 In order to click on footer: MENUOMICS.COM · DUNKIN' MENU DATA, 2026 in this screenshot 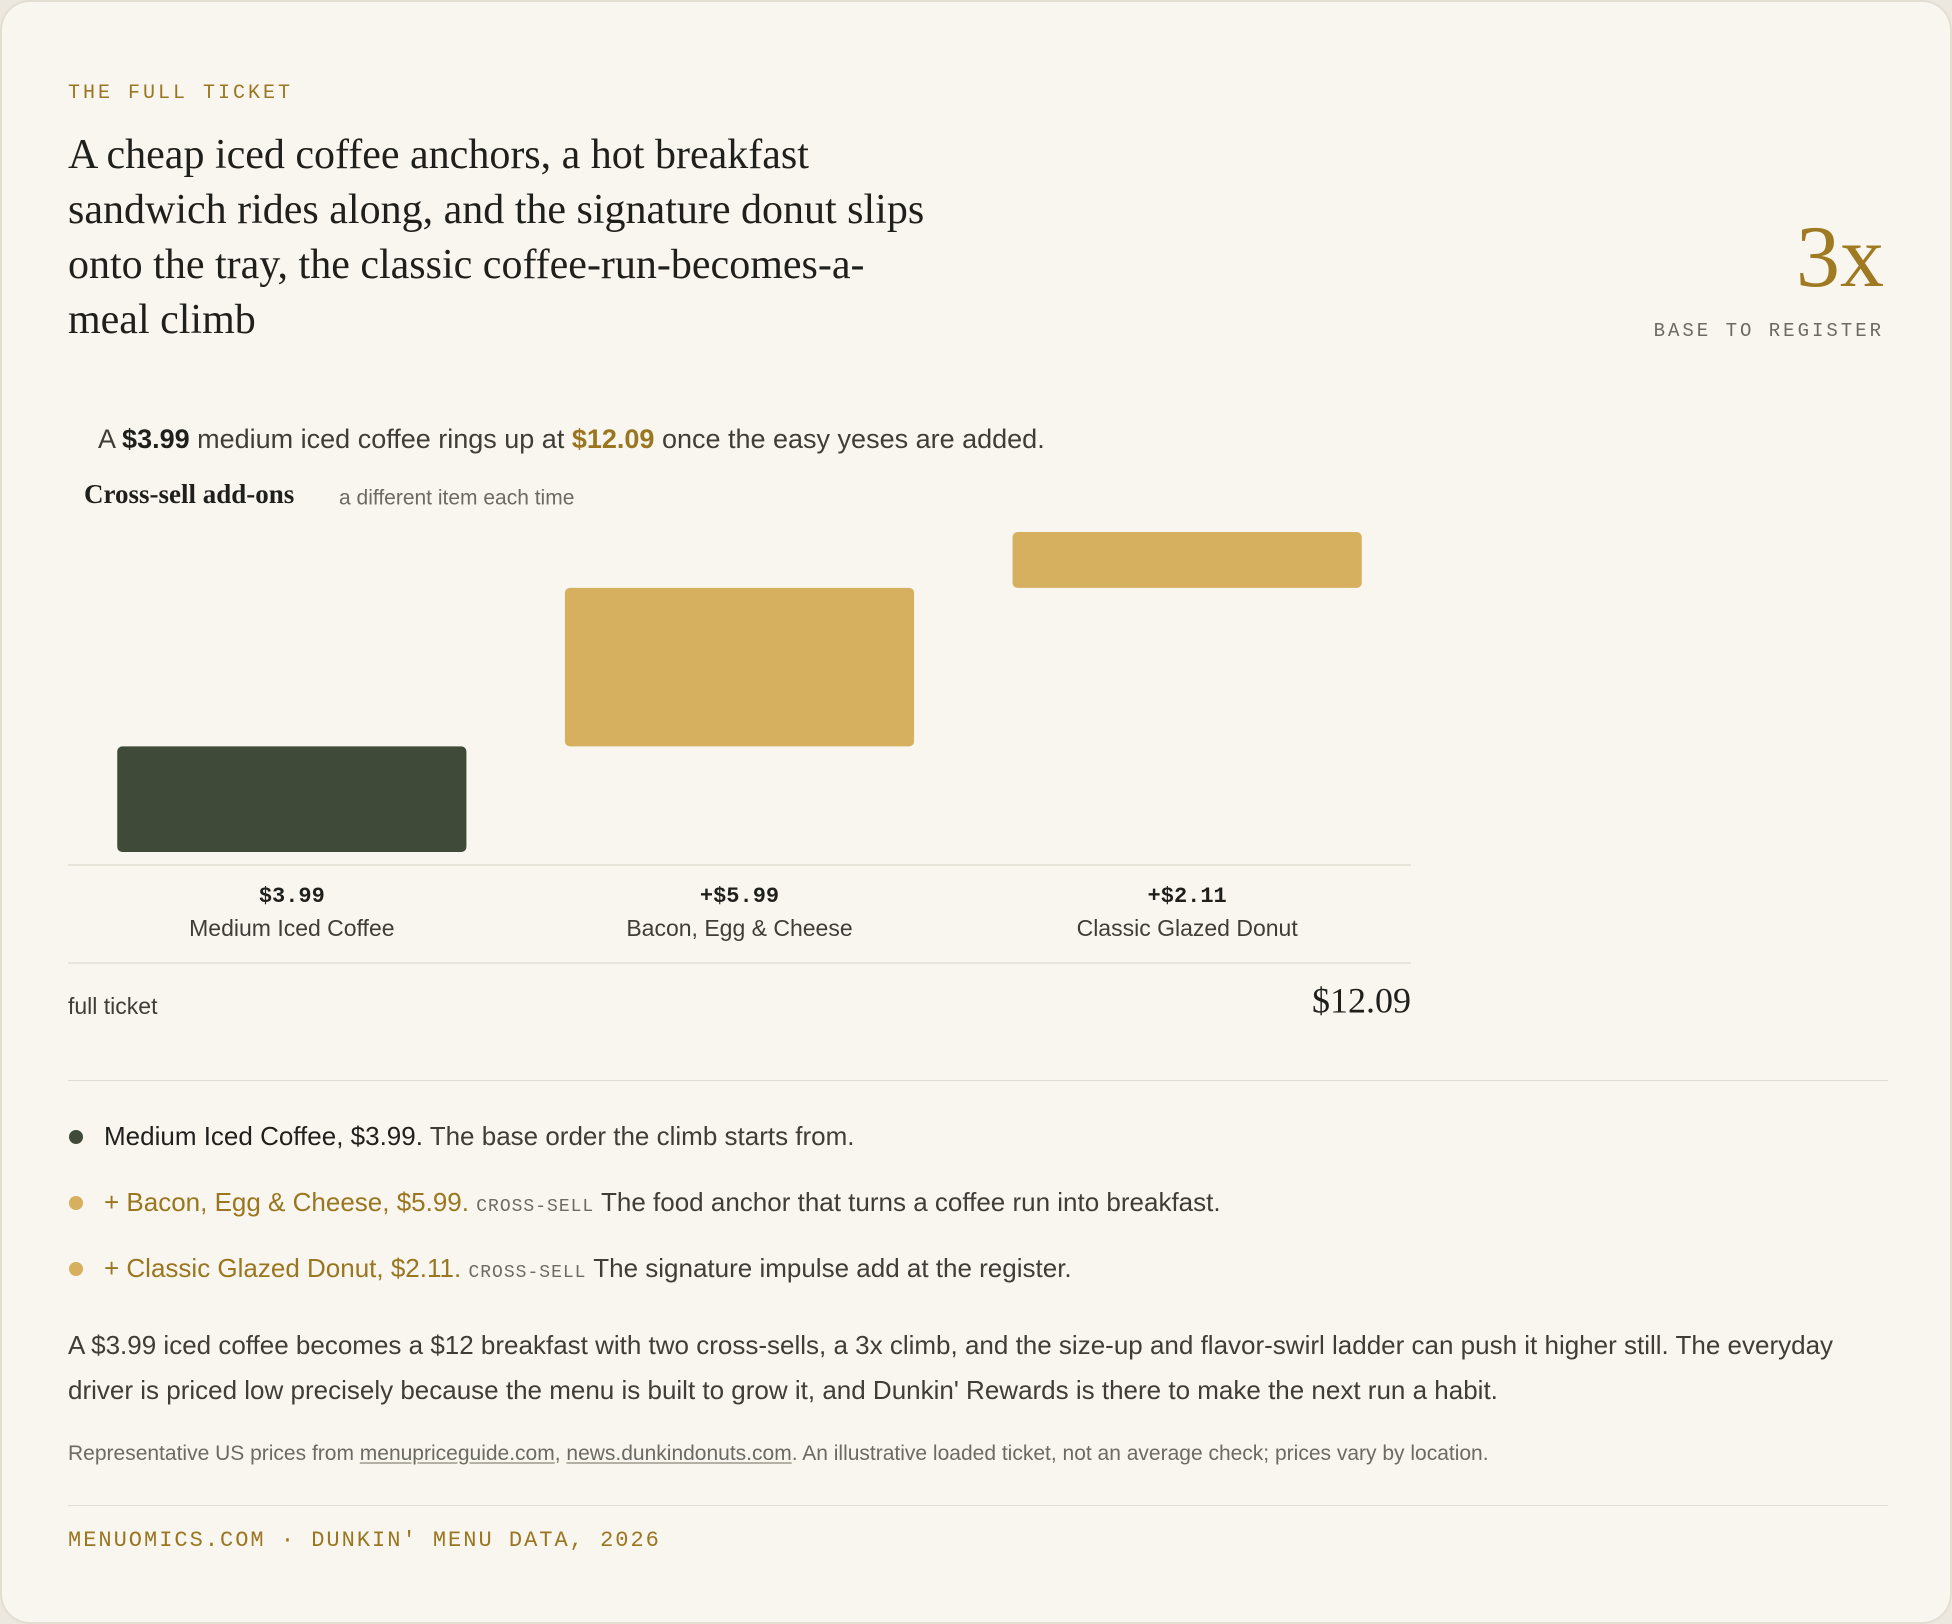, I will do `click(364, 1540)`.